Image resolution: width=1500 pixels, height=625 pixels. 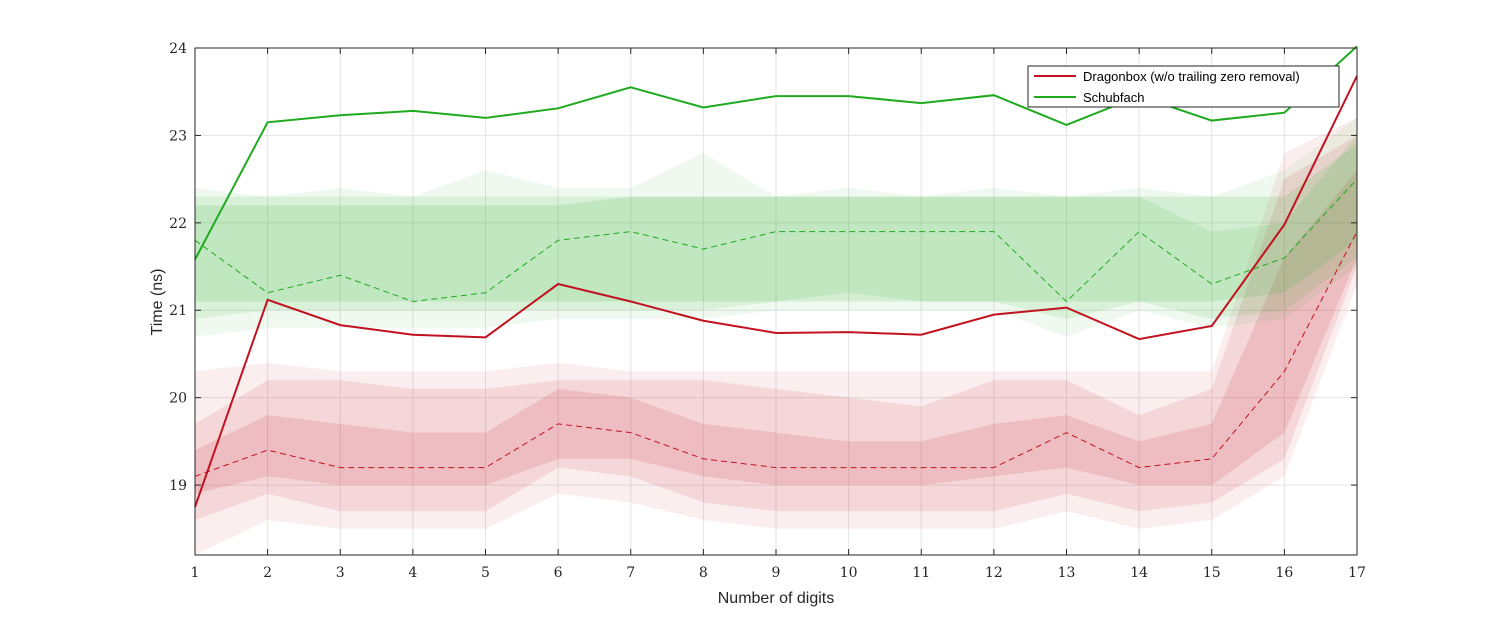 What do you see at coordinates (1284, 573) in the screenshot?
I see `x-tick-label: 16` at bounding box center [1284, 573].